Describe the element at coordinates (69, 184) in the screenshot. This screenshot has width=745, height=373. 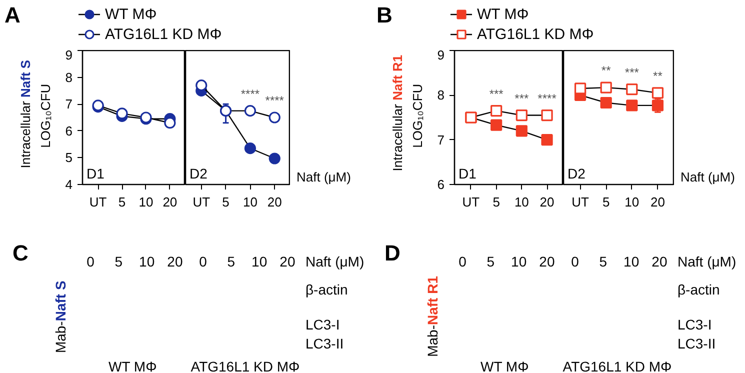
I see `y-tick-label: 4` at that location.